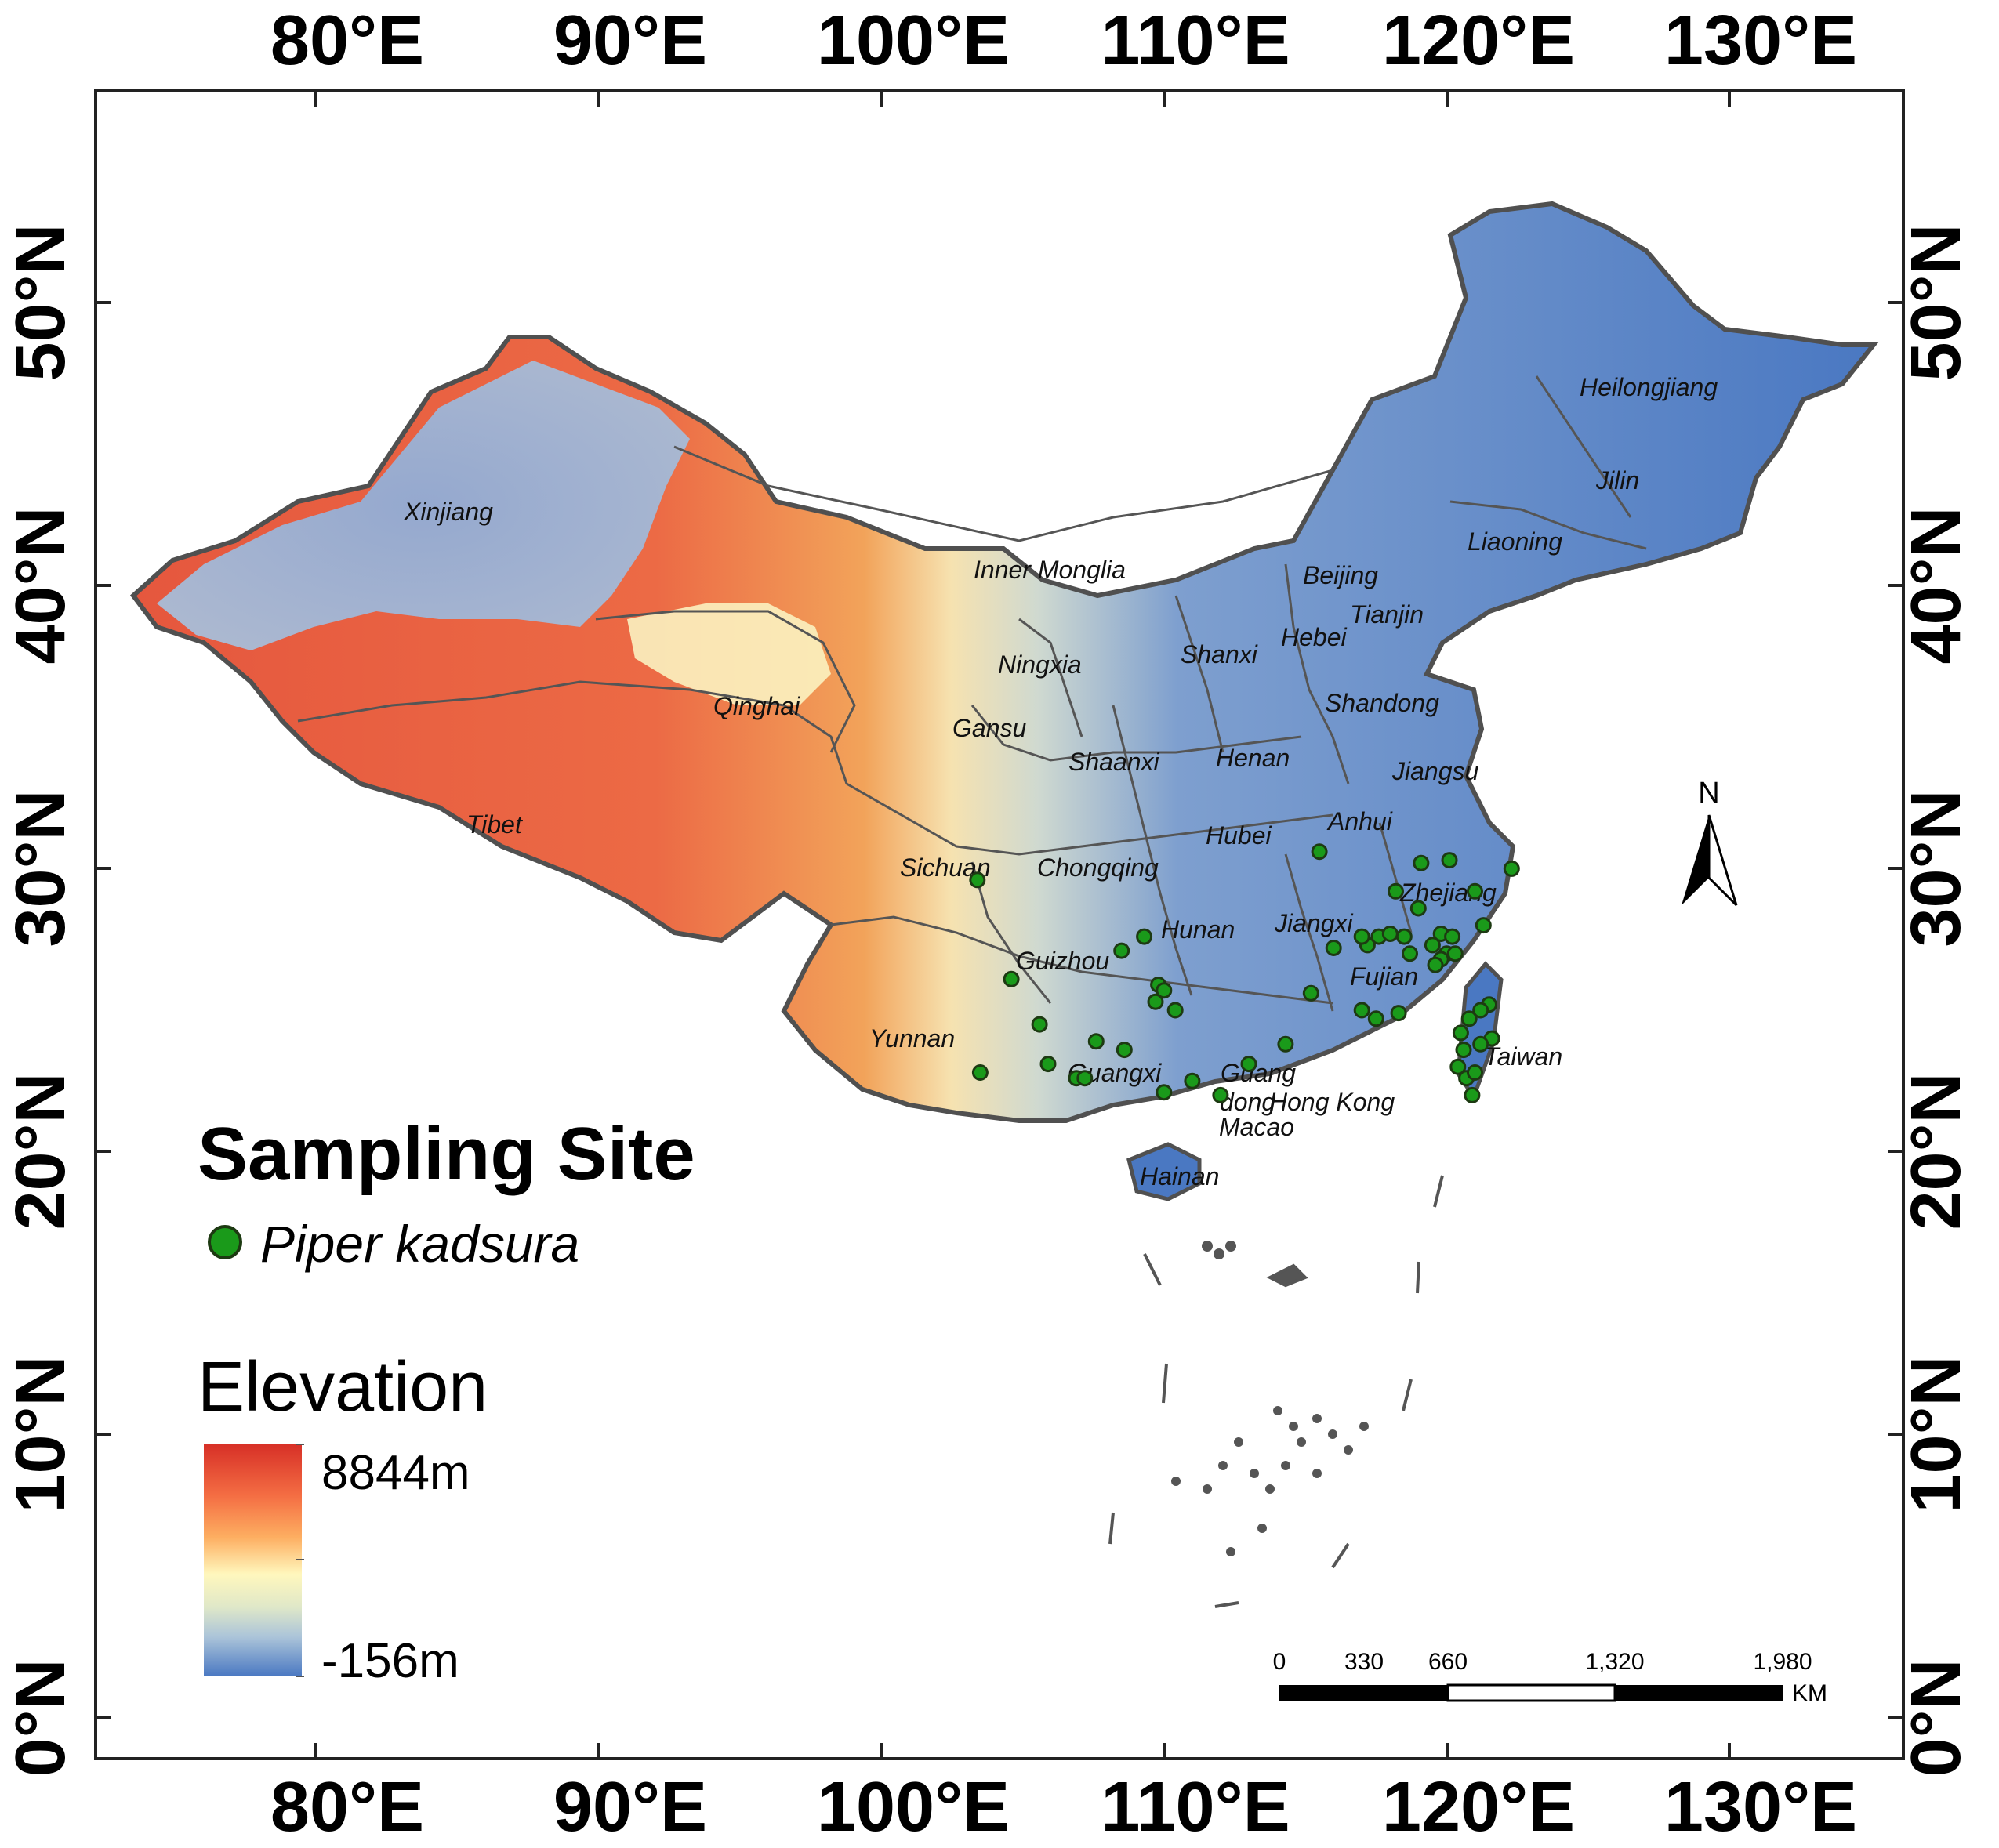  Describe the element at coordinates (1314, 923) in the screenshot. I see `province-label: Jiangxi` at that location.